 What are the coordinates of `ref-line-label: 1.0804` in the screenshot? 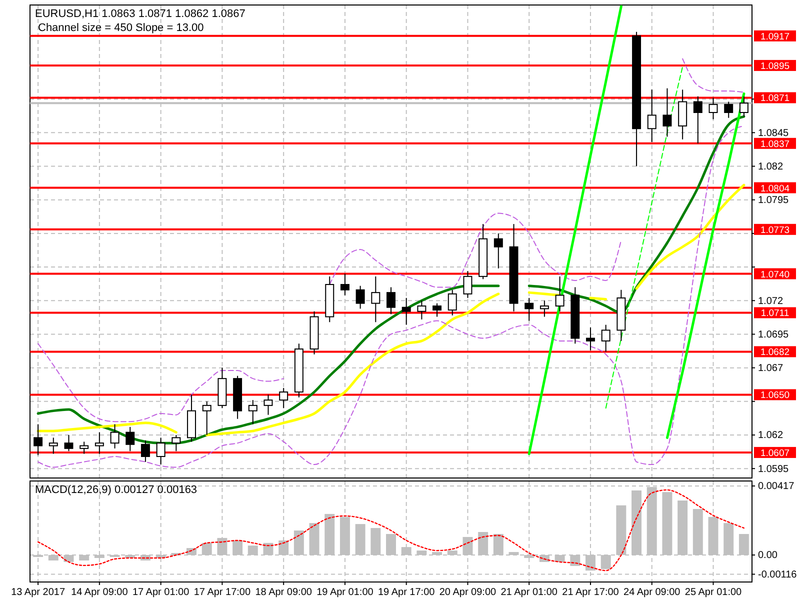 It's located at (775, 188).